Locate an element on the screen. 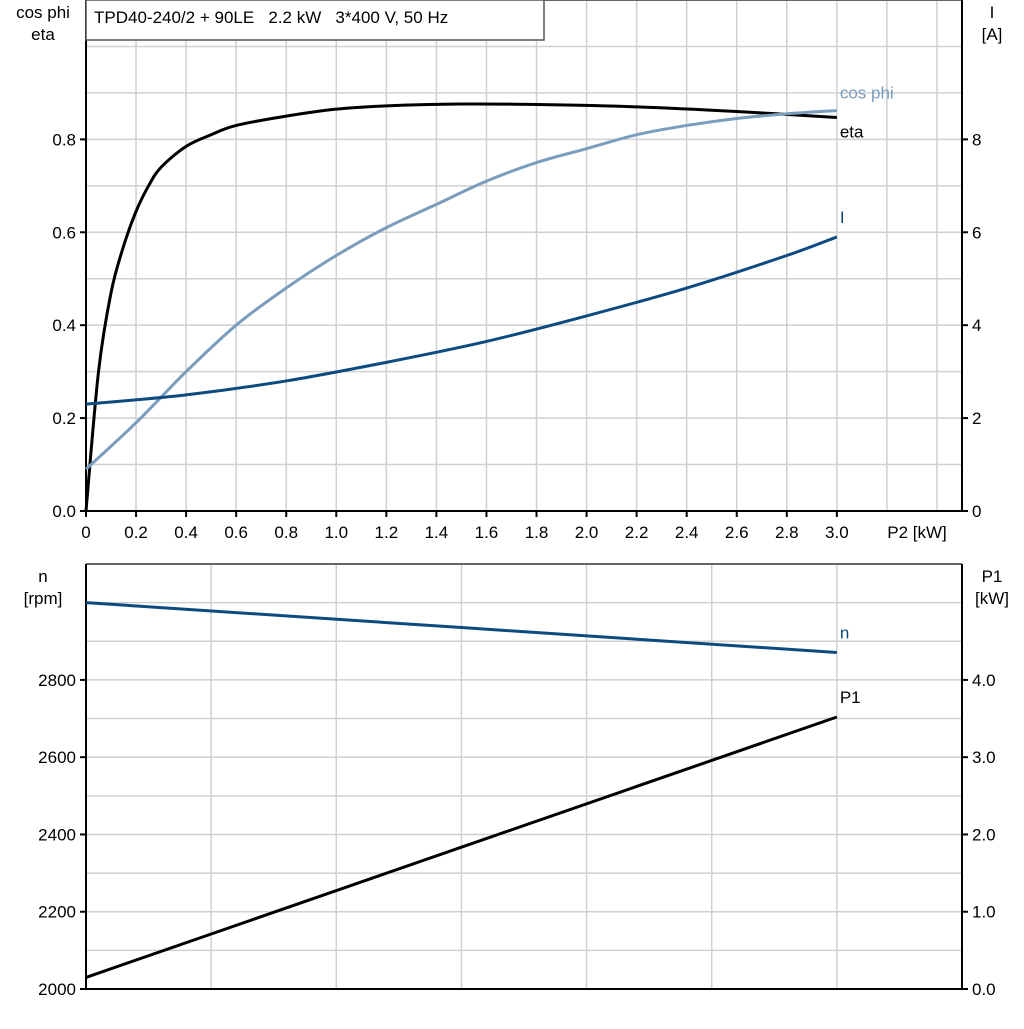 This screenshot has width=1024, height=1029. title-box is located at coordinates (315, 20).